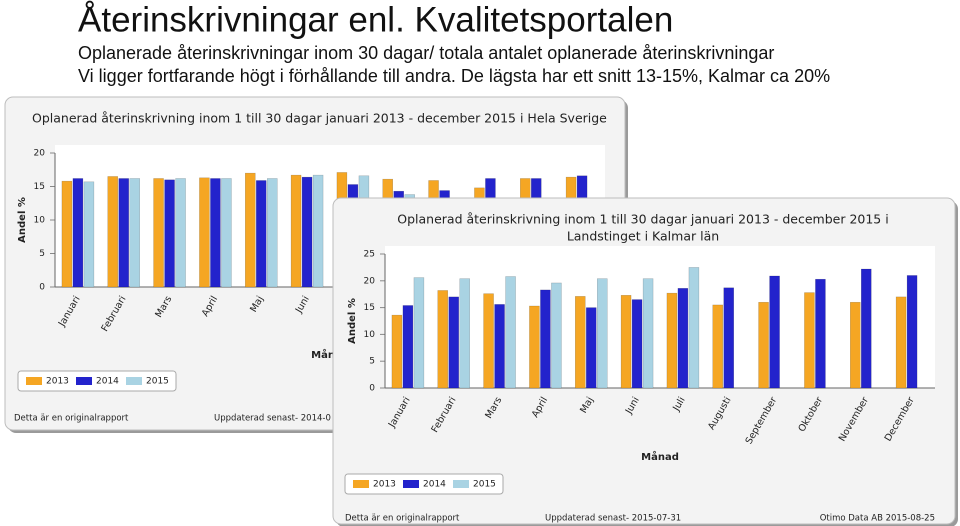  I want to click on chart-title: Landstinget i Kalmar län, so click(643, 236).